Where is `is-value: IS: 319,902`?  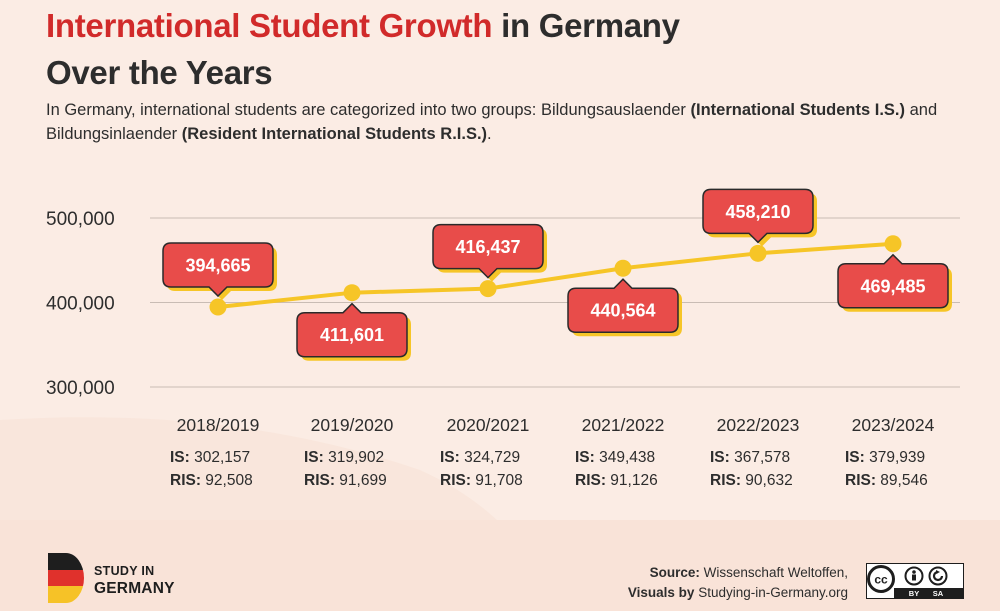 is-value: IS: 319,902 is located at coordinates (344, 457).